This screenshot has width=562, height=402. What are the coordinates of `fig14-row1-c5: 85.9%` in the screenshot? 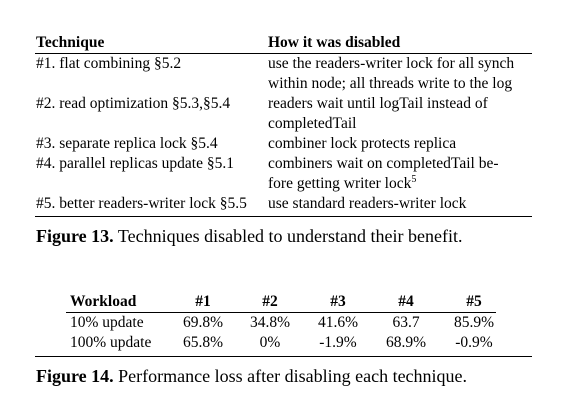 It's located at (474, 322).